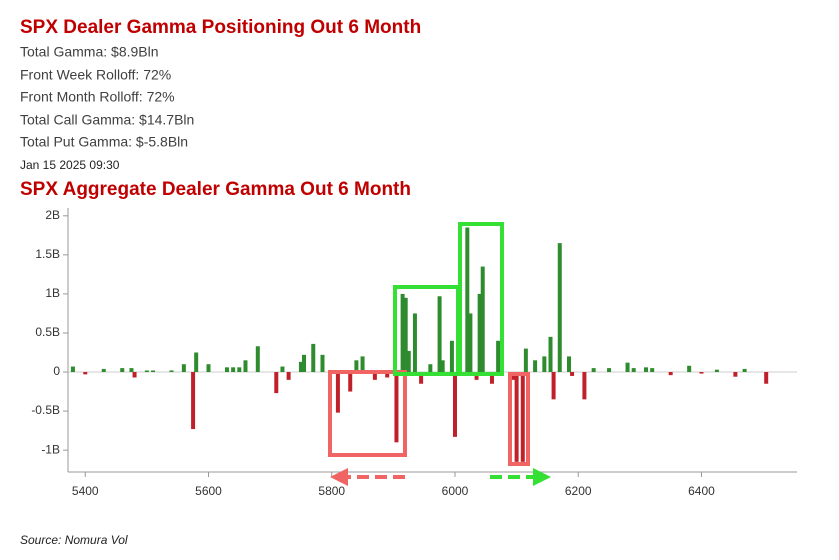  What do you see at coordinates (701, 491) in the screenshot?
I see `x-tick-label: 6400` at bounding box center [701, 491].